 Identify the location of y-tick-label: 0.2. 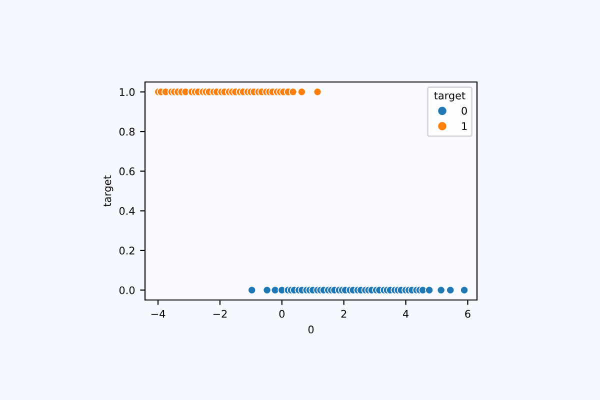
(126, 250).